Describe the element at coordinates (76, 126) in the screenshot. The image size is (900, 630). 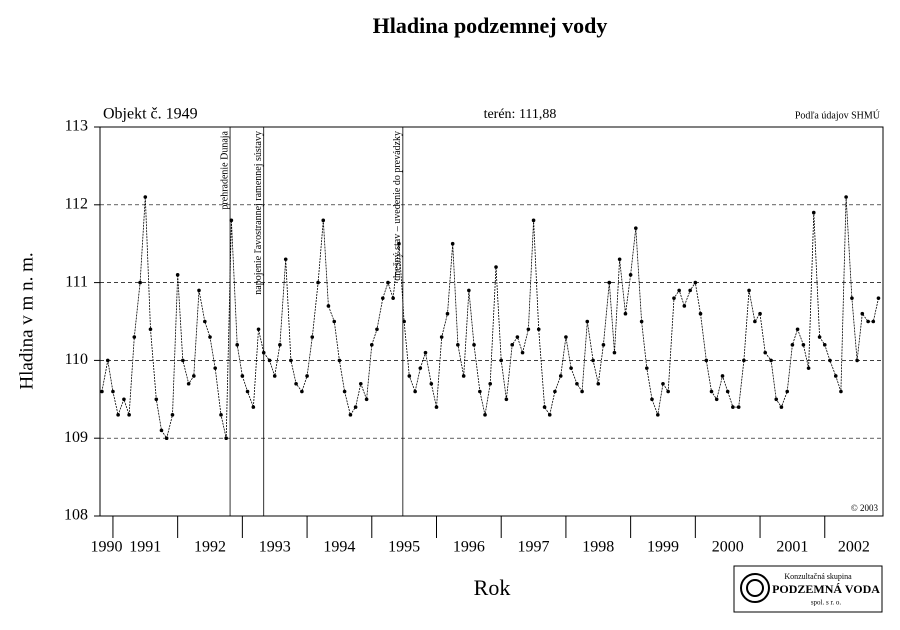
I see `y-tick-label: 113` at that location.